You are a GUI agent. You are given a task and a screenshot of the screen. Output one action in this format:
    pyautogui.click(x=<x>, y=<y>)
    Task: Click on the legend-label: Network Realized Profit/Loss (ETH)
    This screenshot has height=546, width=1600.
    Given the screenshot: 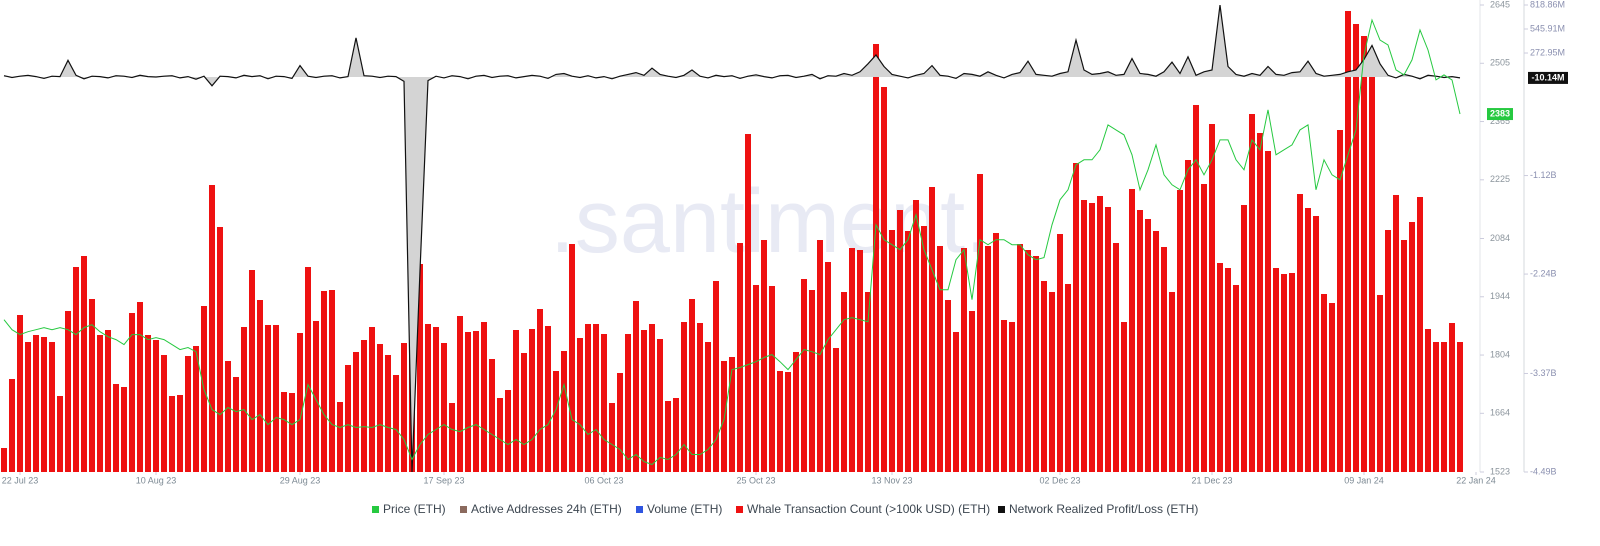 What is the action you would take?
    pyautogui.click(x=1103, y=509)
    